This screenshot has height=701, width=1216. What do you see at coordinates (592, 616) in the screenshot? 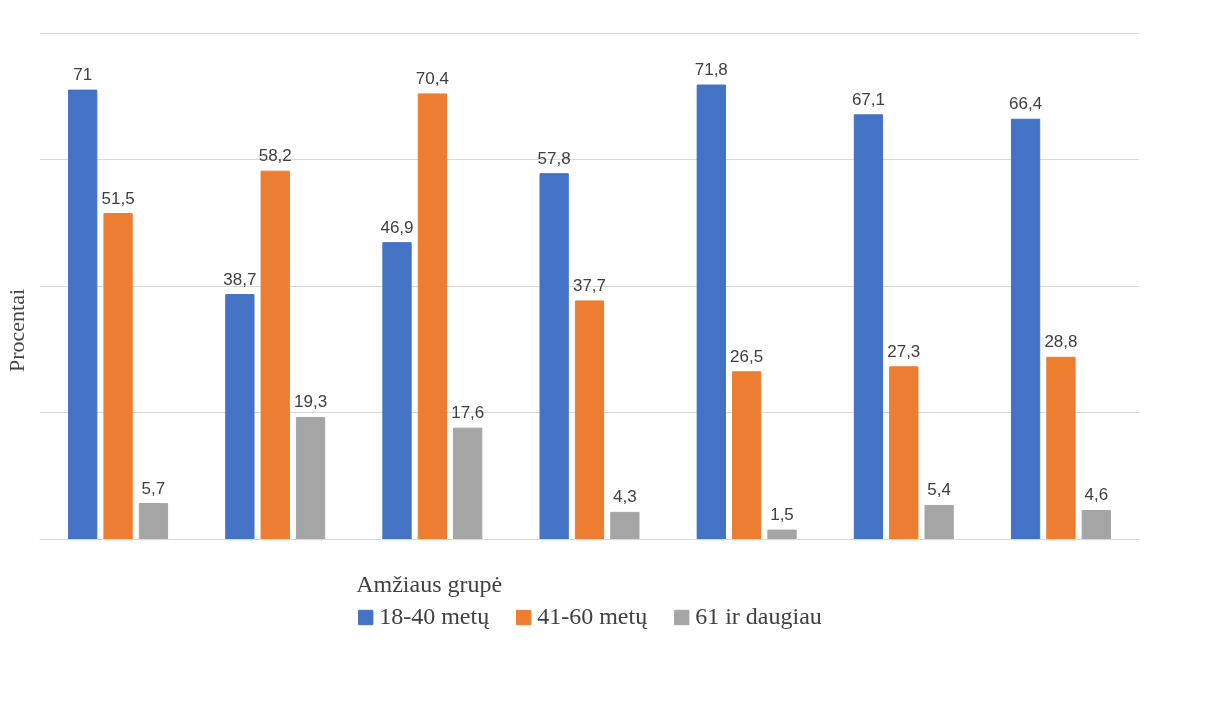
I see `legend-label: 41-60 metų` at bounding box center [592, 616].